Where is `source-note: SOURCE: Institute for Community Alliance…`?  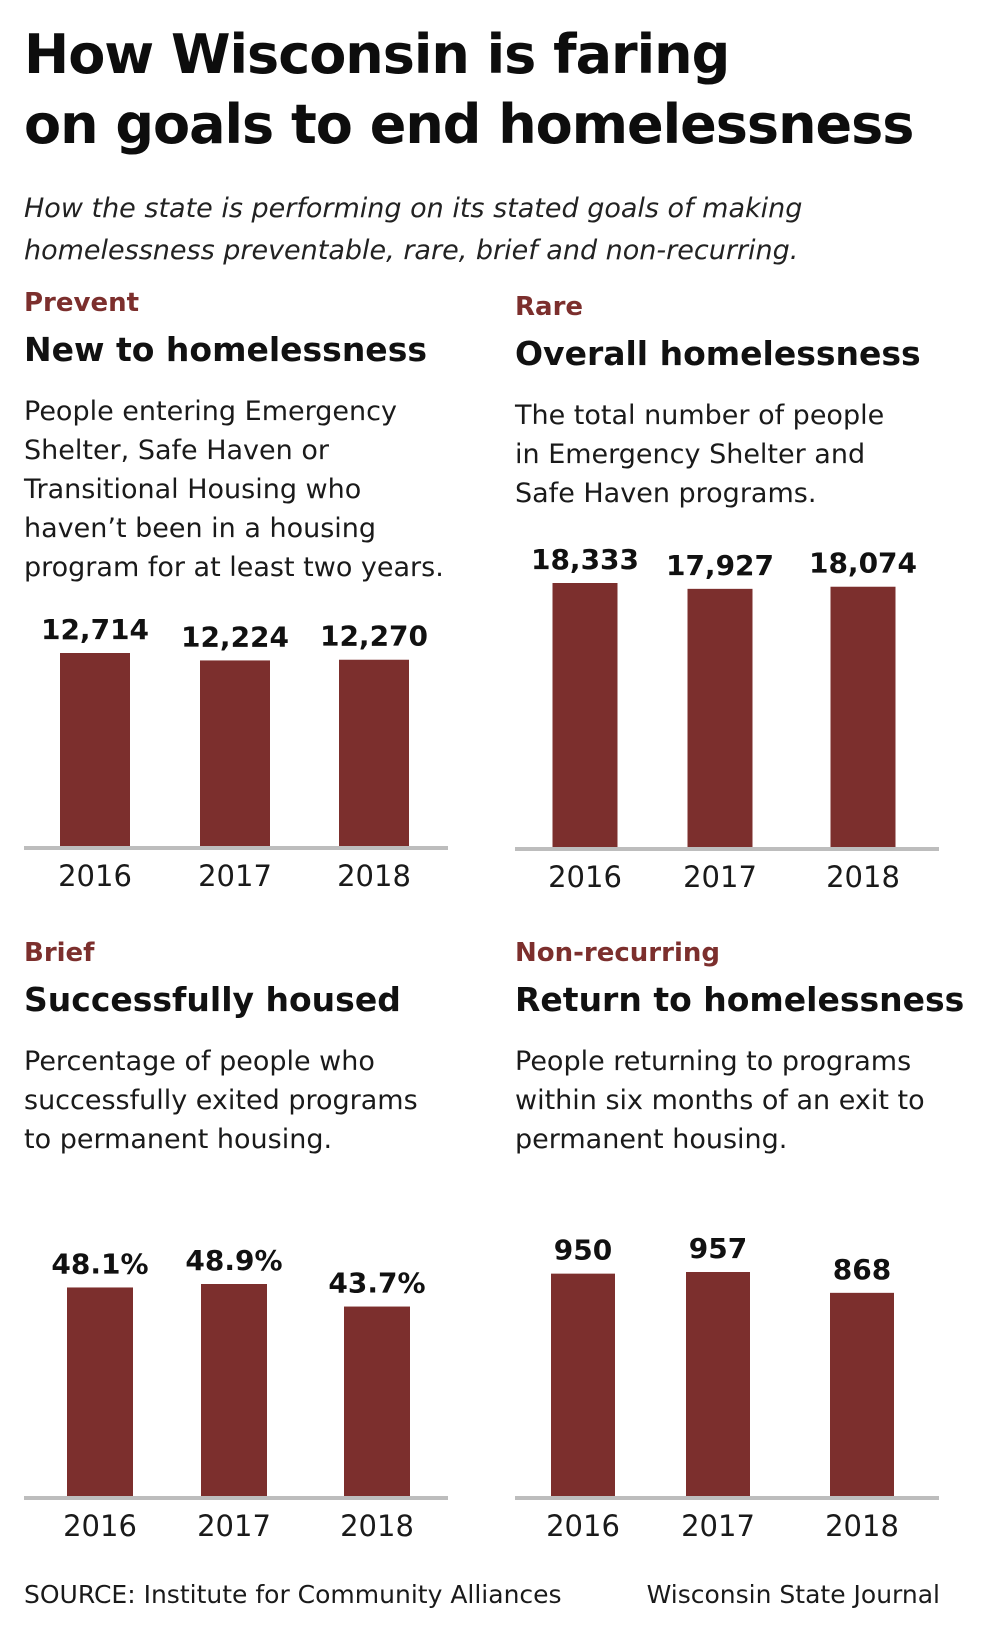
source-note: SOURCE: Institute for Community Alliance… is located at coordinates (293, 1594).